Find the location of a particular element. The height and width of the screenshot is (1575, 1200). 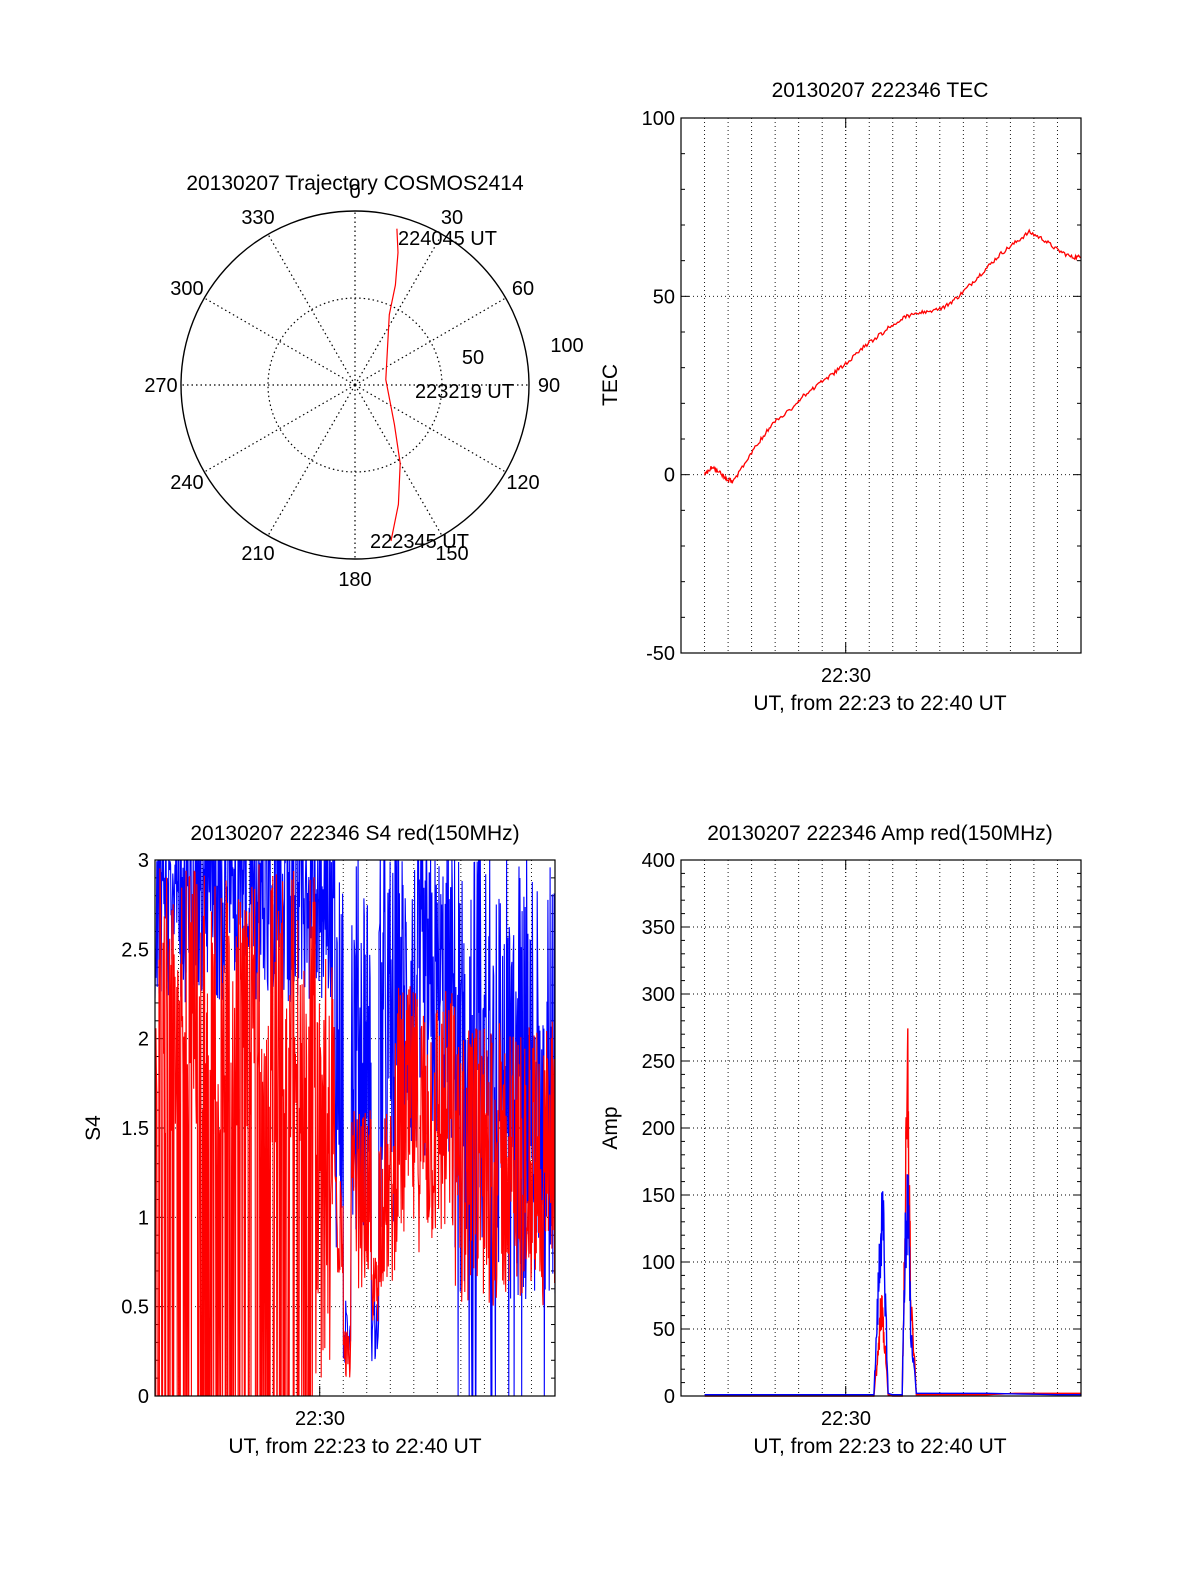

trajectory-line is located at coordinates (393, 385).